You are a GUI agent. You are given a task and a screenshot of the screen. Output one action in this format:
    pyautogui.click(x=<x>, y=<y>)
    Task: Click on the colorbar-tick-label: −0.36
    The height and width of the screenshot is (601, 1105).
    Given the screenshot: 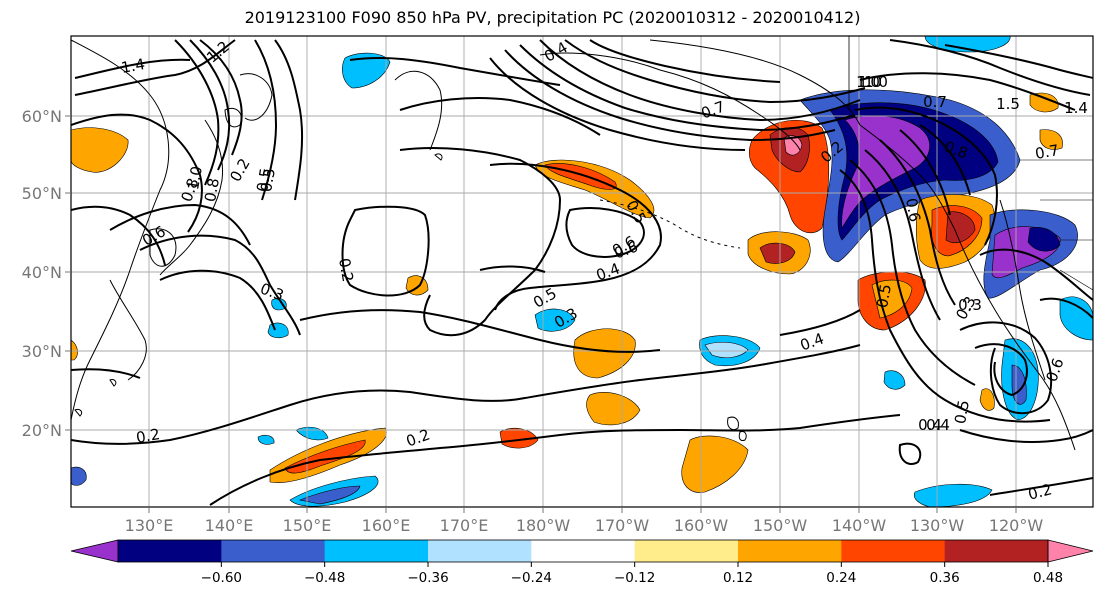 What is the action you would take?
    pyautogui.click(x=427, y=578)
    